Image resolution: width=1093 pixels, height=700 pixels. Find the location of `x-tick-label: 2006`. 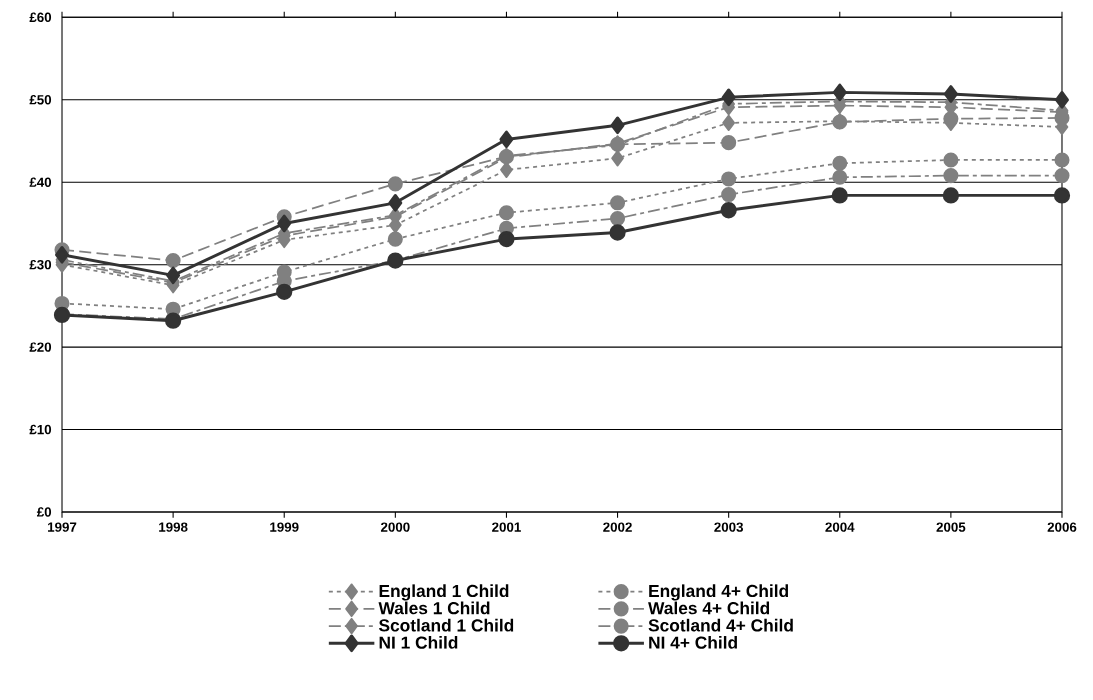

x-tick-label: 2006 is located at coordinates (1062, 527).